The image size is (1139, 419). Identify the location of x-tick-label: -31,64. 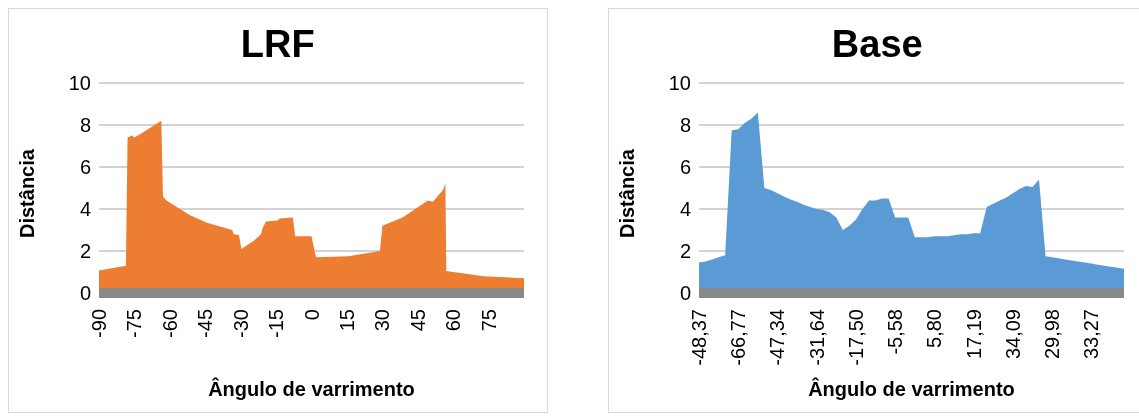
(816, 337).